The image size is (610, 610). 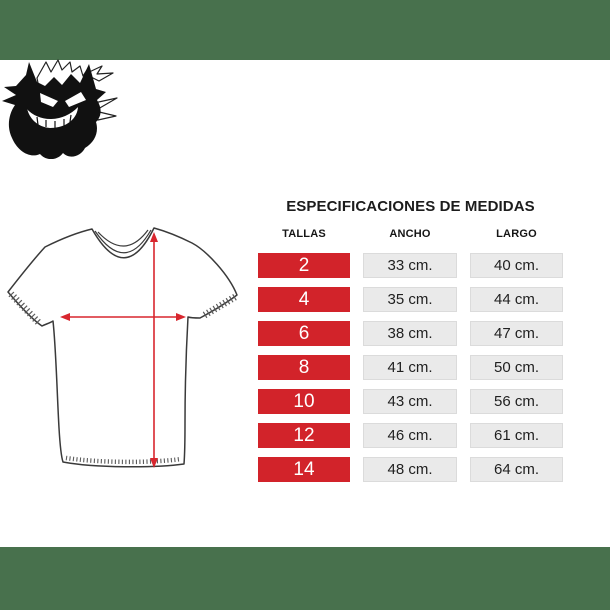 I want to click on table-row: 12 46 cm. 61 cm., so click(x=410, y=435).